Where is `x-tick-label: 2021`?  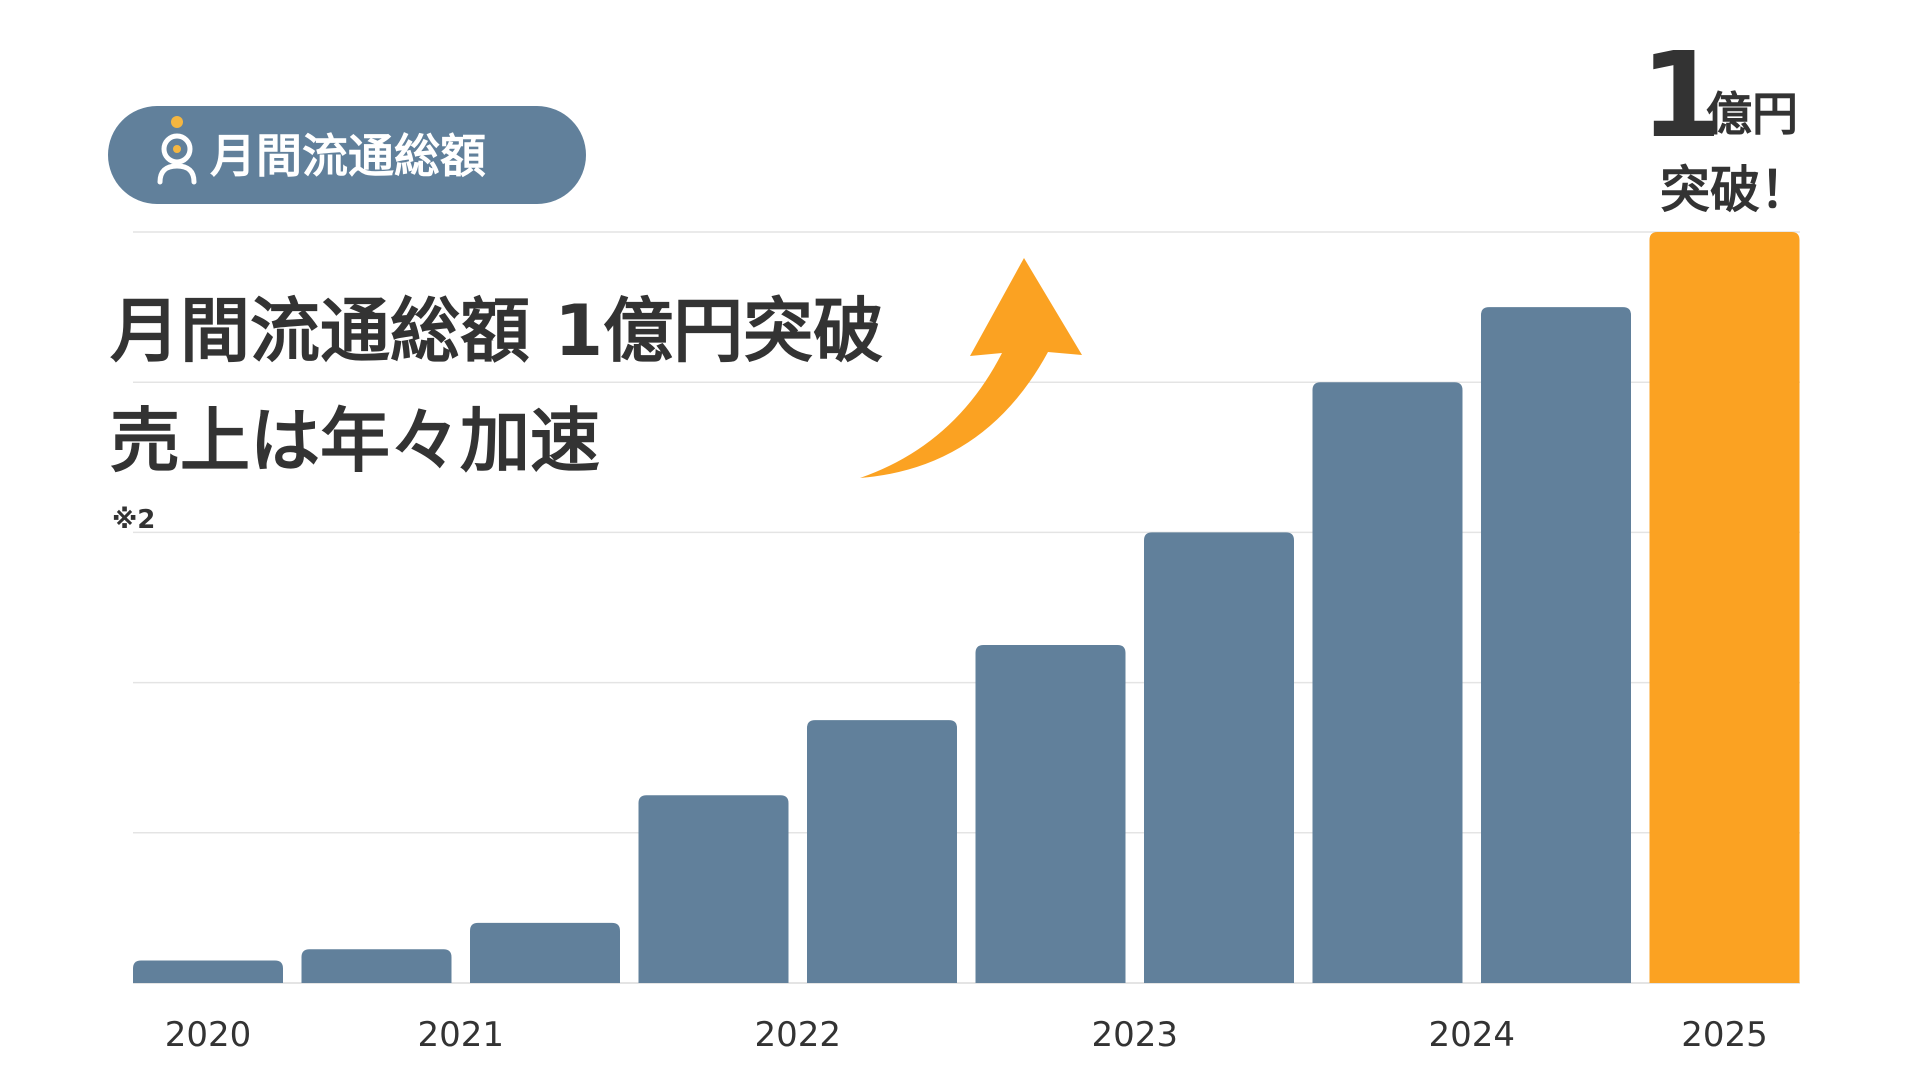
x-tick-label: 2021 is located at coordinates (460, 1035).